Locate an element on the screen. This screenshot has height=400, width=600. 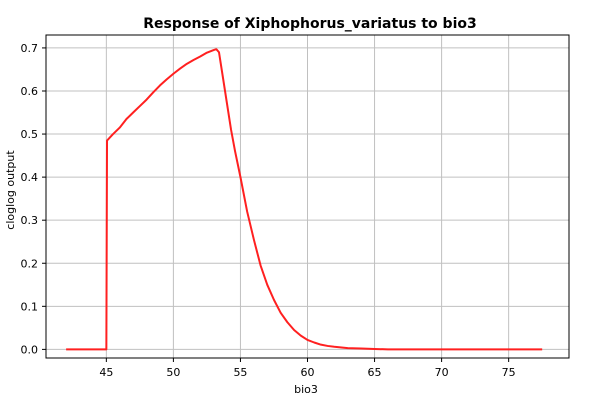
x-tick-label: 65 is located at coordinates (375, 372).